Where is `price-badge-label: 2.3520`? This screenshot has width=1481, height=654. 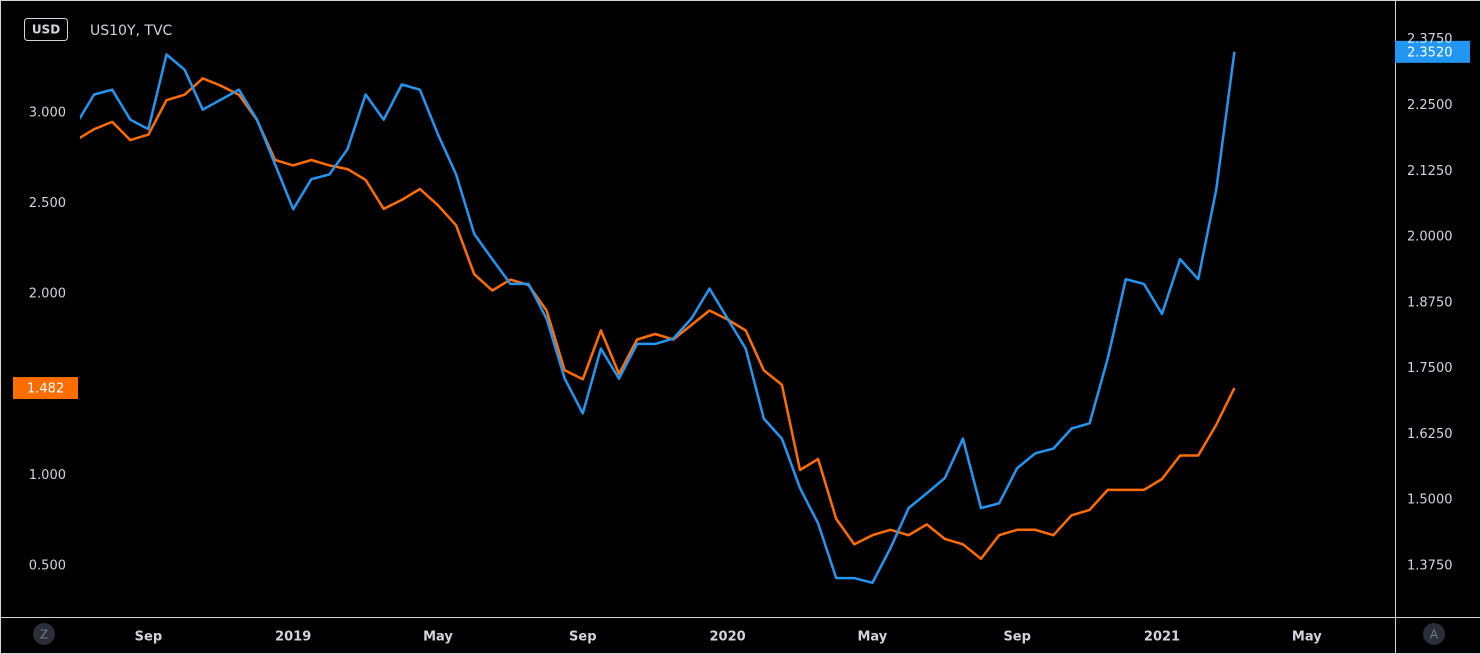 price-badge-label: 2.3520 is located at coordinates (1430, 52).